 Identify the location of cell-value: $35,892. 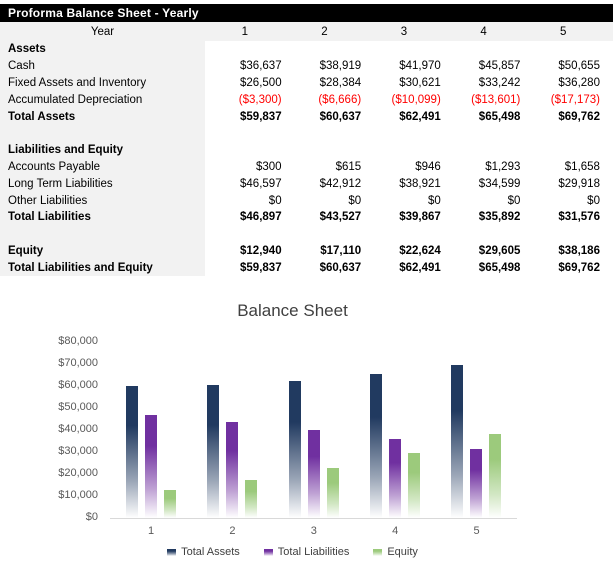
(499, 217).